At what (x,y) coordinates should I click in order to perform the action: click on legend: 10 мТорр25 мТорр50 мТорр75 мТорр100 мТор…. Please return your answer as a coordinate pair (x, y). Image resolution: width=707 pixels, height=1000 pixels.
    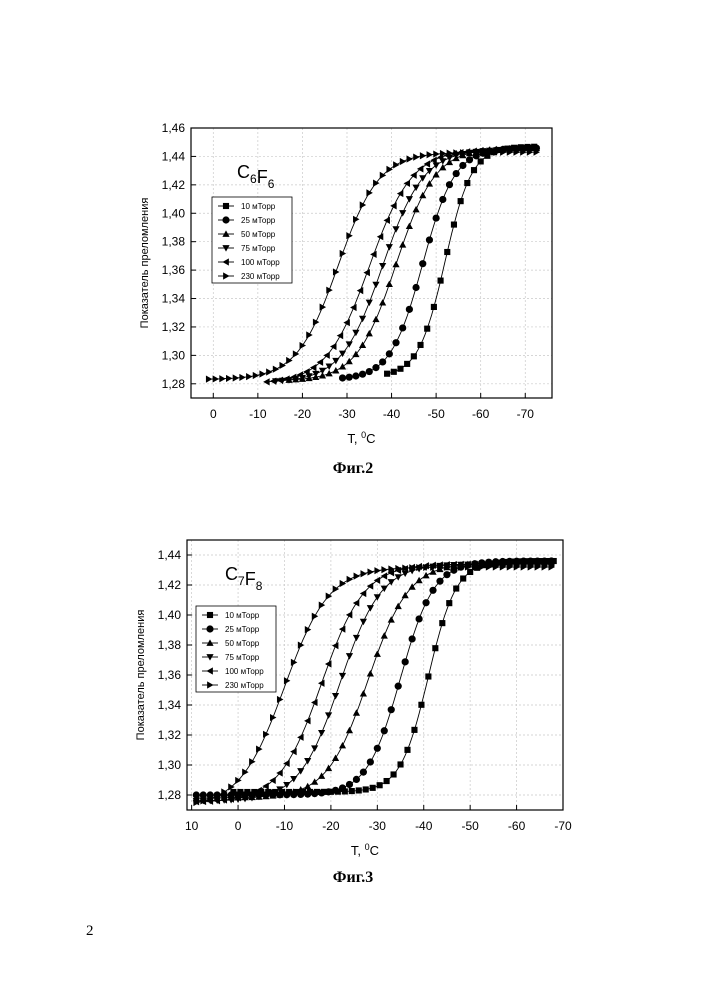
    Looking at the image, I should click on (236, 649).